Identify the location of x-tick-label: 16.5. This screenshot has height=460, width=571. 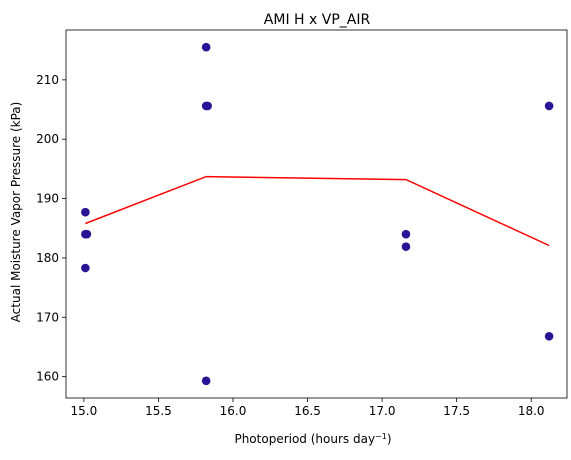
(307, 411).